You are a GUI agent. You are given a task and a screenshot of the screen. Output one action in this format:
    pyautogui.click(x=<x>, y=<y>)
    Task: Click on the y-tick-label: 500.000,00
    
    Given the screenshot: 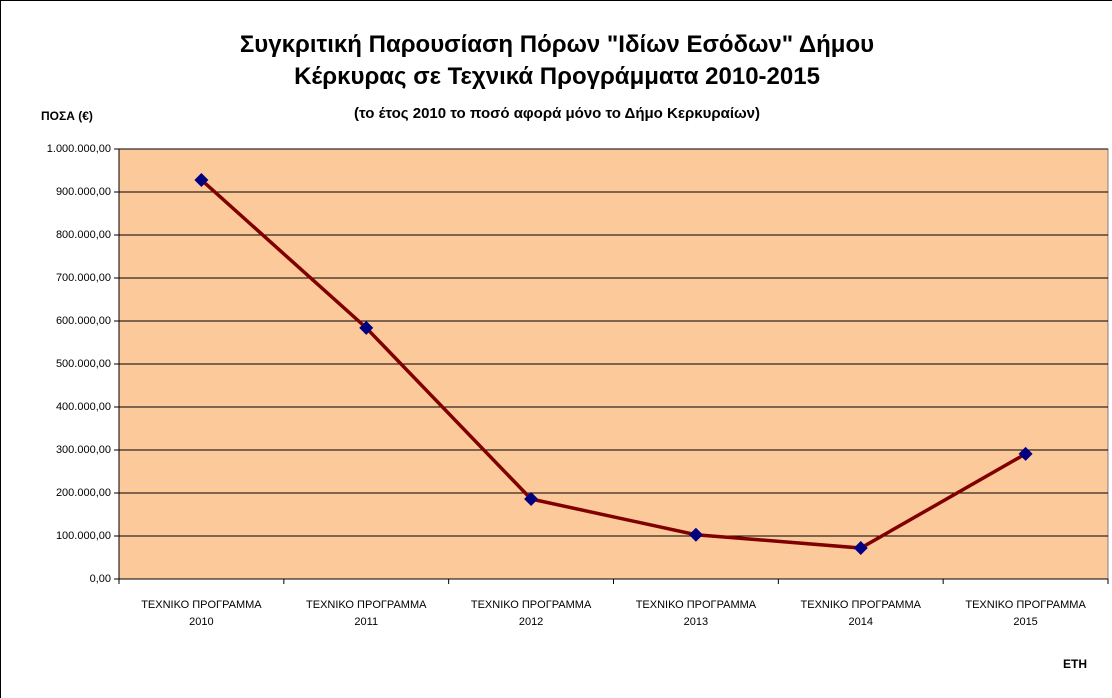 What is the action you would take?
    pyautogui.click(x=83, y=364)
    